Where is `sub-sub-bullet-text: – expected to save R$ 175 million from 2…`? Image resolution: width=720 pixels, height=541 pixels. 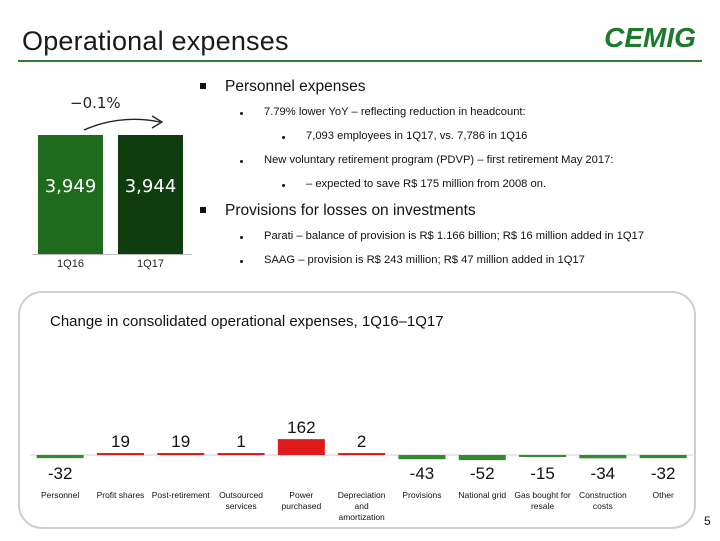
sub-sub-bullet-text: – expected to save R$ 175 million from 2… is located at coordinates (426, 184).